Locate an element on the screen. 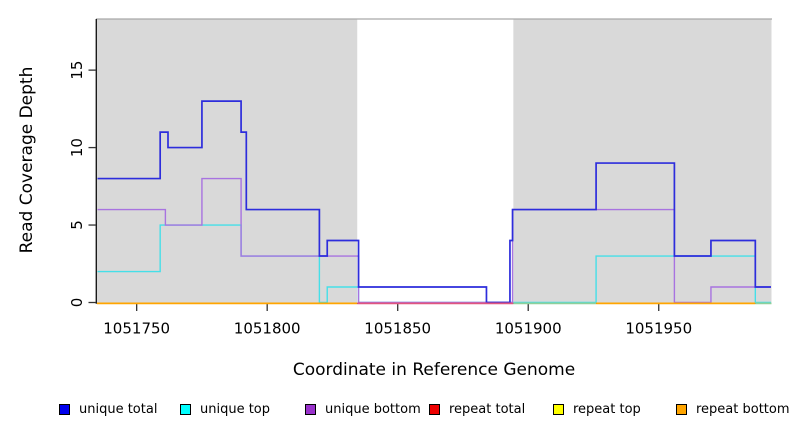  legend-item-repeat-top: repeat top is located at coordinates (597, 409).